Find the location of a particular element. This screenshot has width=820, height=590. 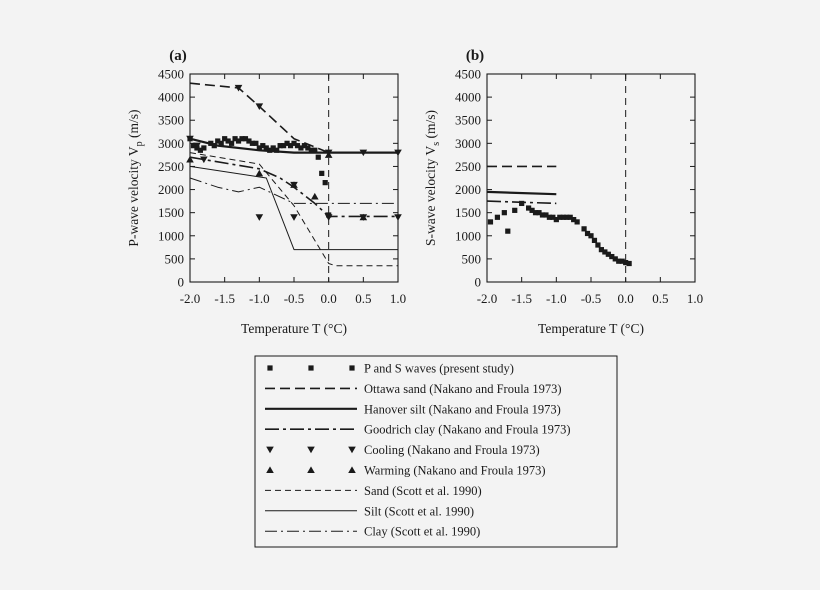

panel-a-y-tick-label: 0 is located at coordinates (181, 282).